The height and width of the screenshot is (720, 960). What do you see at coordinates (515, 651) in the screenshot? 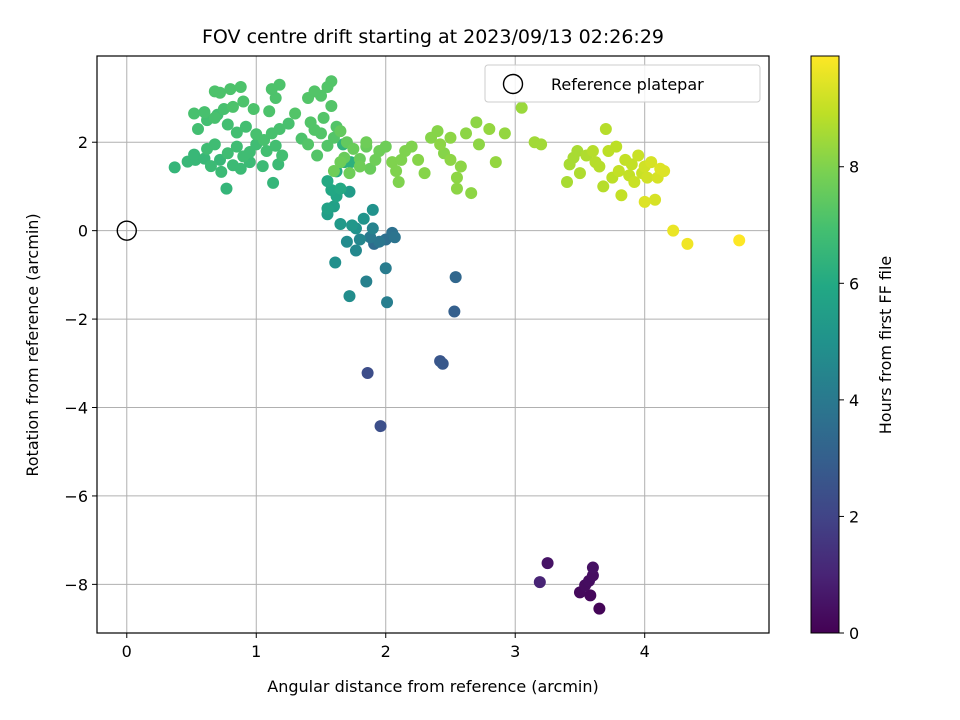
I see `x-tick-label: 3` at bounding box center [515, 651].